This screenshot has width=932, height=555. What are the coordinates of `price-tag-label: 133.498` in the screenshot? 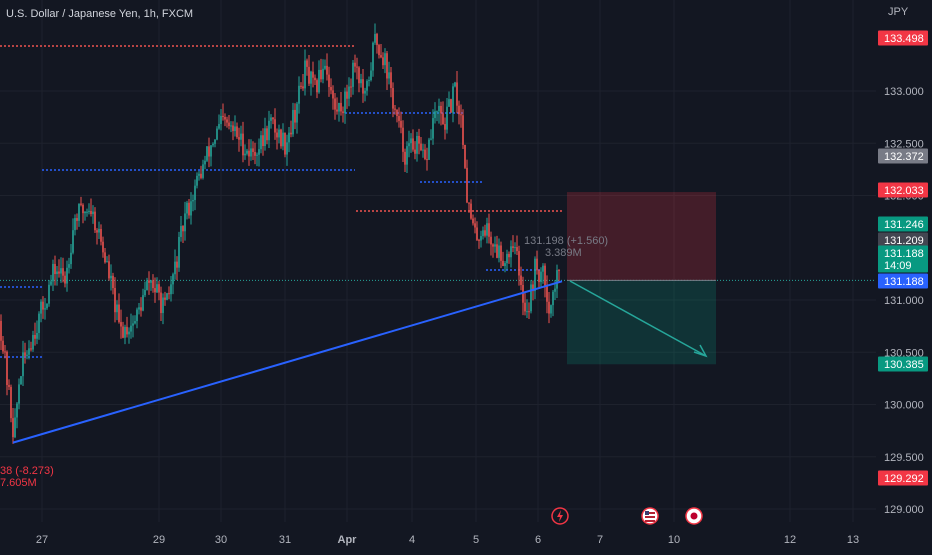 It's located at (904, 39).